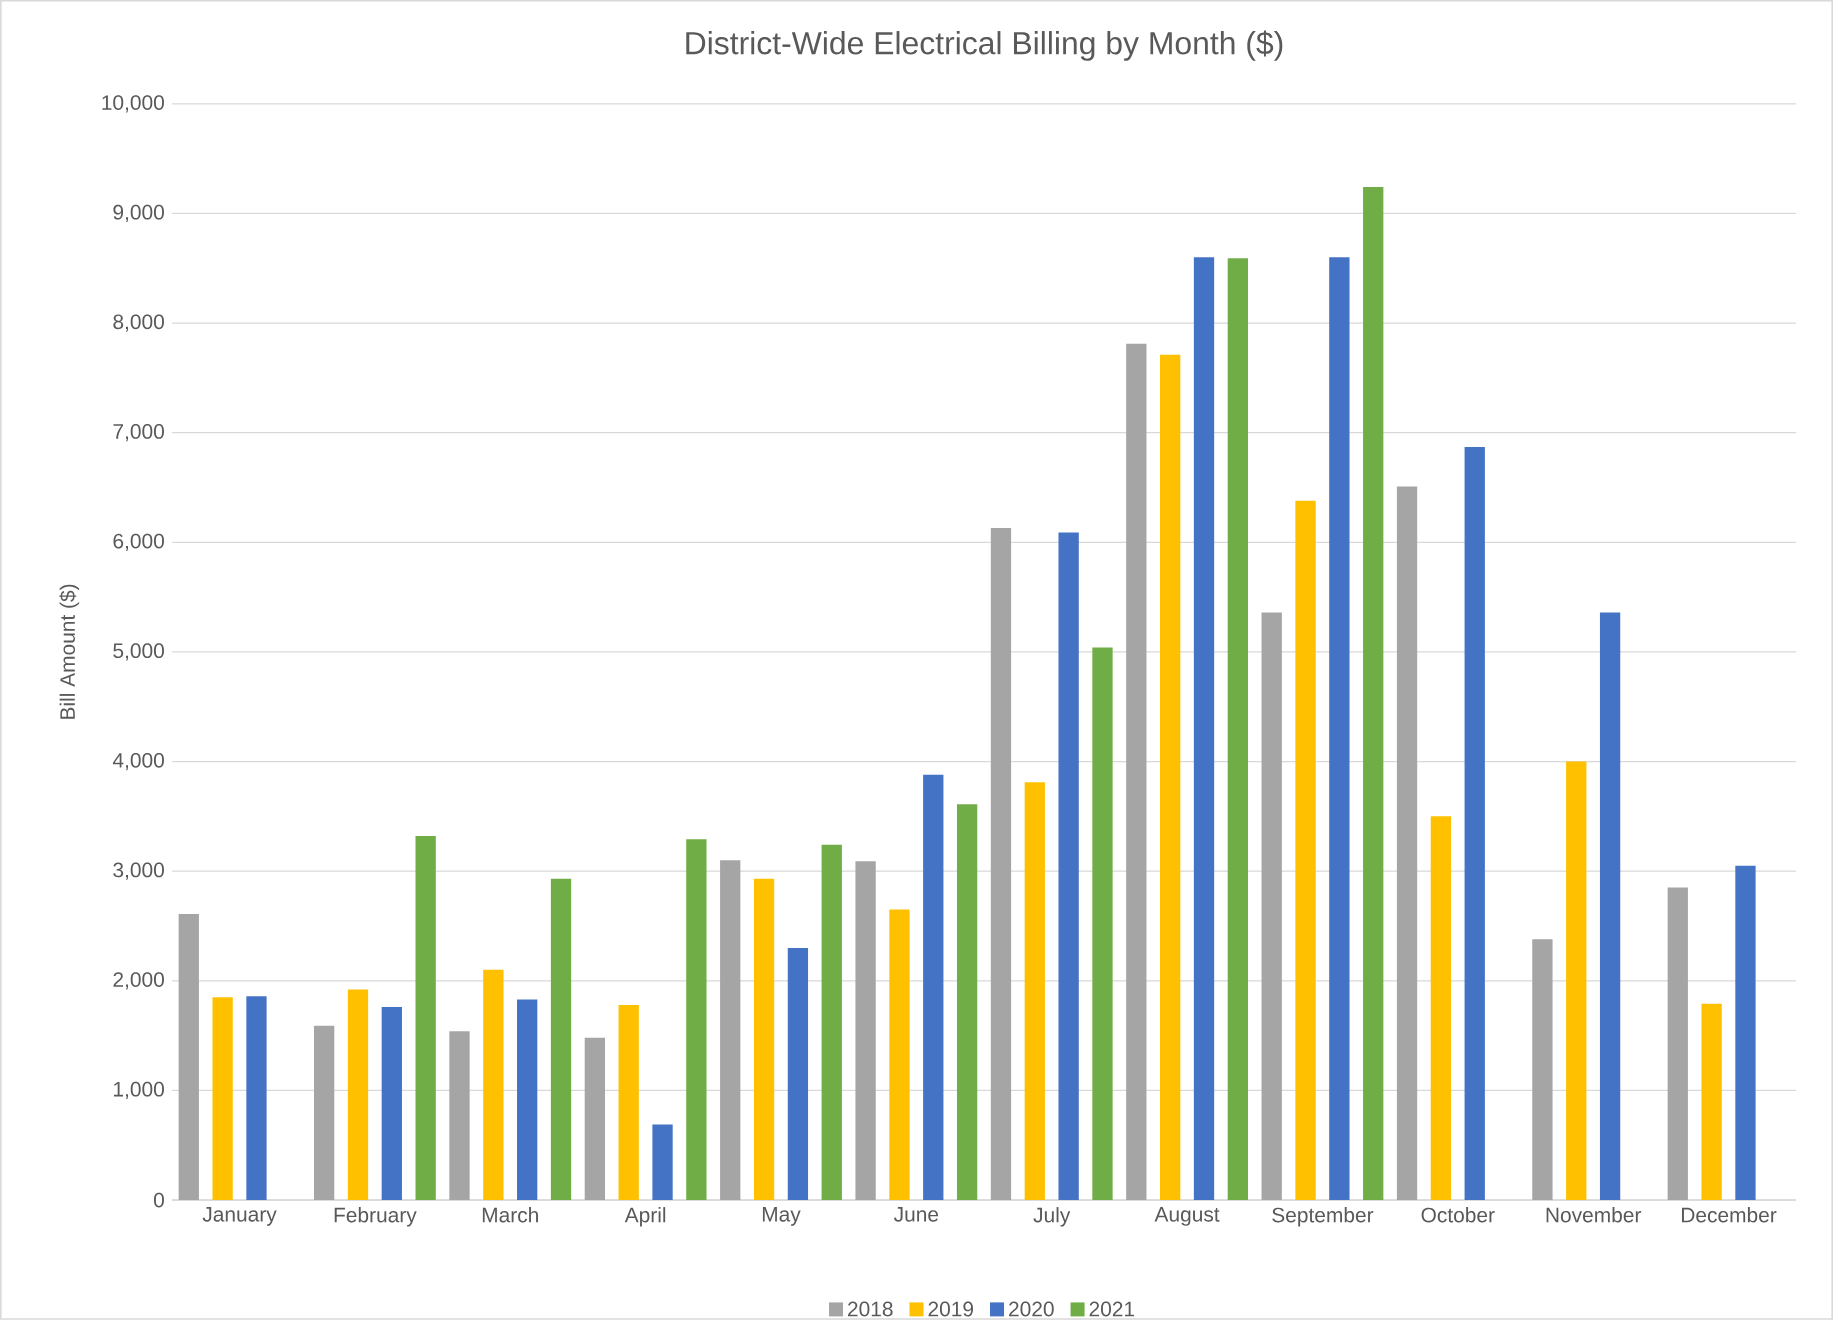 The image size is (1833, 1327). I want to click on y-tick-label: 9,000, so click(138, 213).